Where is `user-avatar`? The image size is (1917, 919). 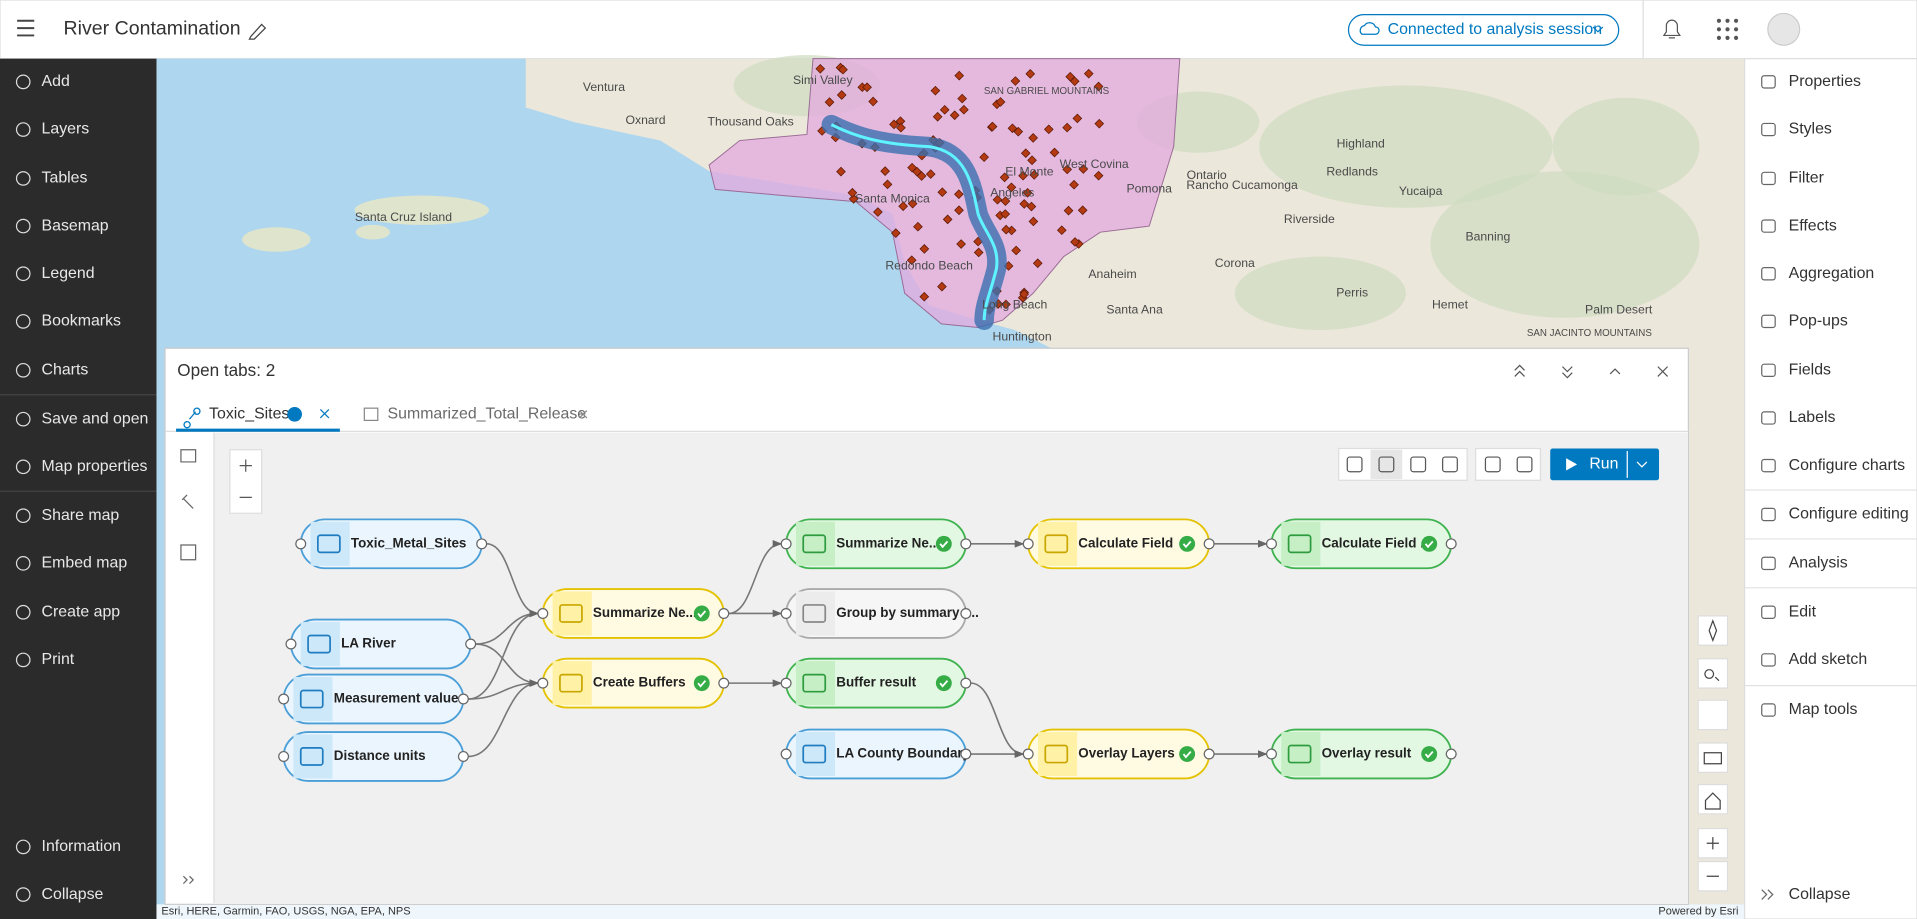 user-avatar is located at coordinates (1784, 29).